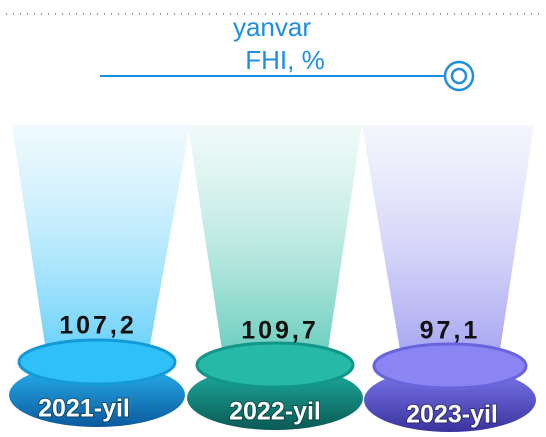 The image size is (546, 437). Describe the element at coordinates (452, 415) in the screenshot. I see `year-label: 2023-yil` at that location.